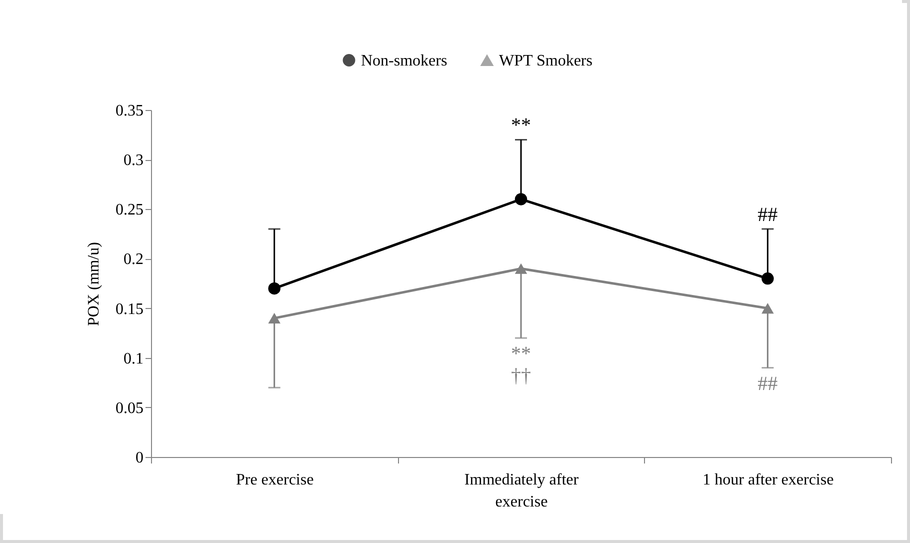 This screenshot has height=543, width=910. Describe the element at coordinates (140, 458) in the screenshot. I see `y-tick-label: 0` at that location.